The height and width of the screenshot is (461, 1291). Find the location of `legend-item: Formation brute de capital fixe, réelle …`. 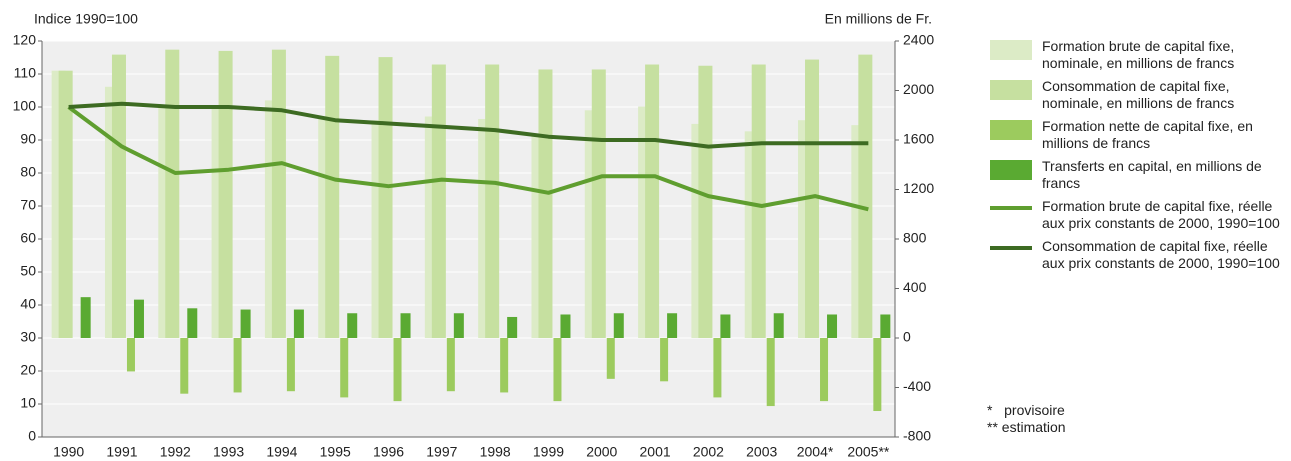

legend-item: Formation brute de capital fixe, réelle … is located at coordinates (1140, 215).